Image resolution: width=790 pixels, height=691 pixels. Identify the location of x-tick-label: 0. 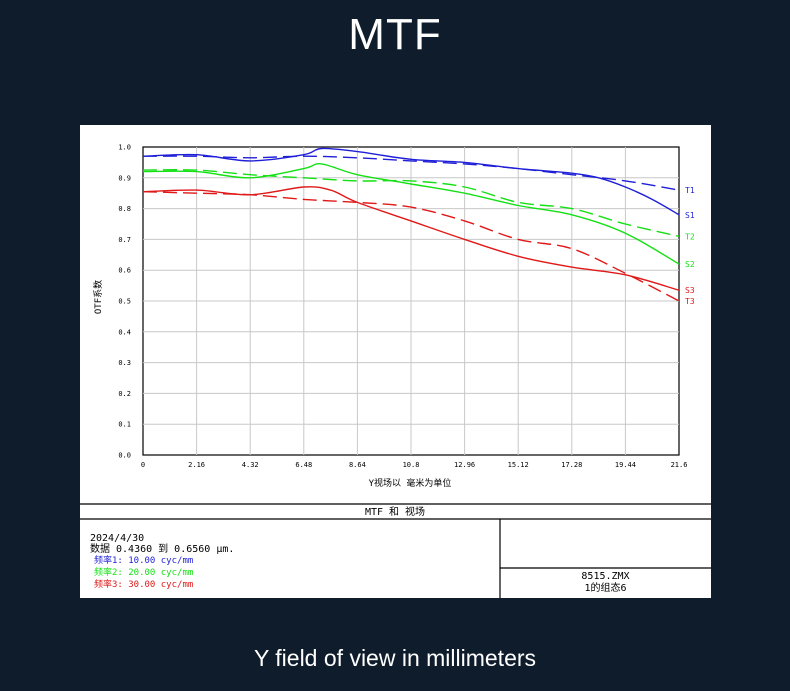
(143, 465).